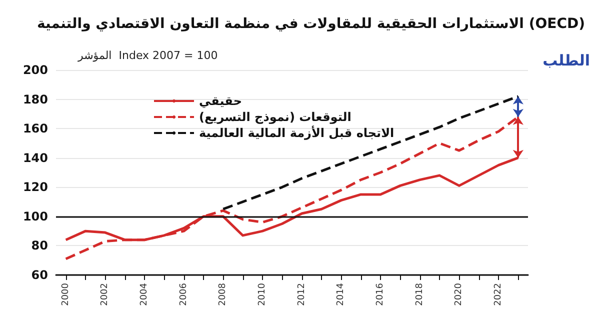 Image resolution: width=606 pixels, height=325 pixels. What do you see at coordinates (301, 294) in the screenshot?
I see `x-tick-label: 2012` at bounding box center [301, 294].